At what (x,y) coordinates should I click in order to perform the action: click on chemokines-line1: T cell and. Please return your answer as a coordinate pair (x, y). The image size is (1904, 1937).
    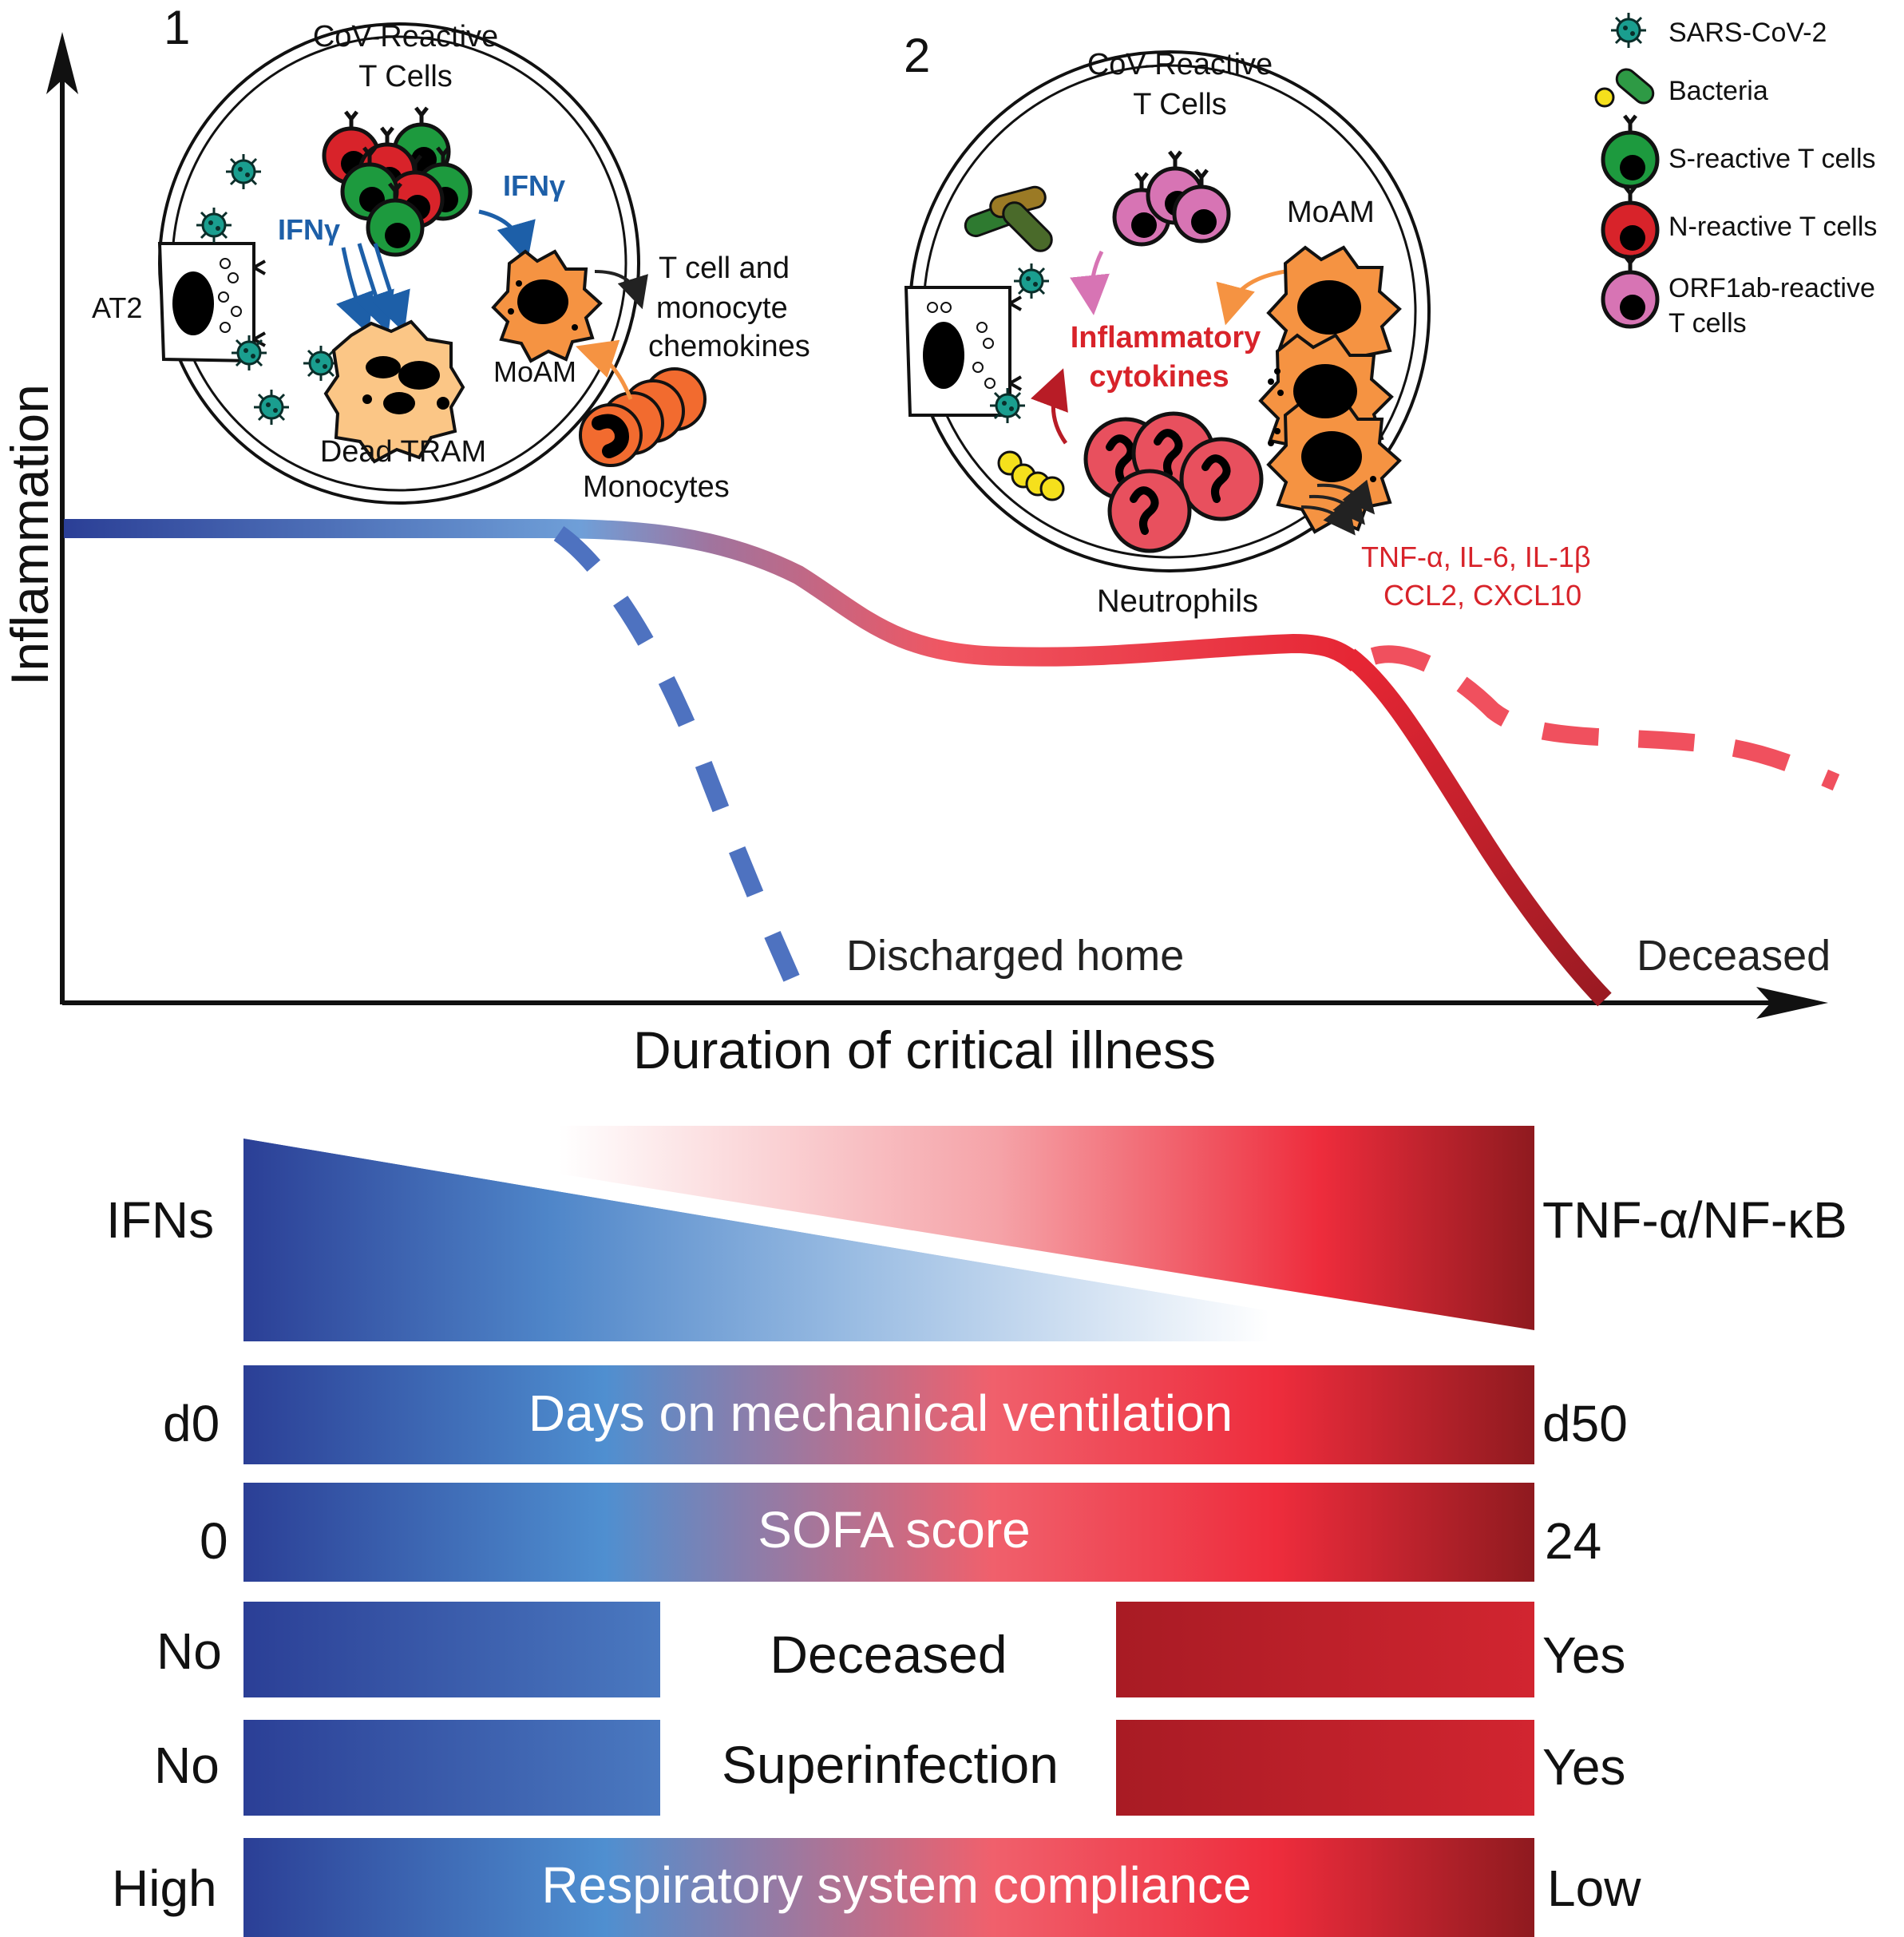
    Looking at the image, I should click on (724, 268).